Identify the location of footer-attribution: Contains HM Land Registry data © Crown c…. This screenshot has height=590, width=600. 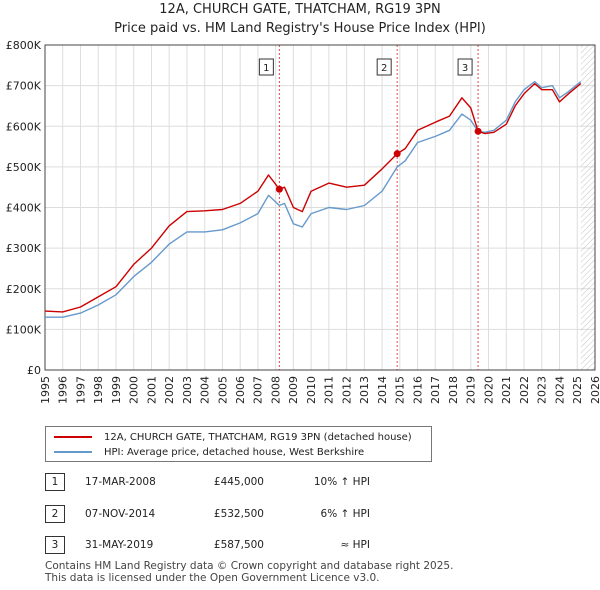
(249, 572).